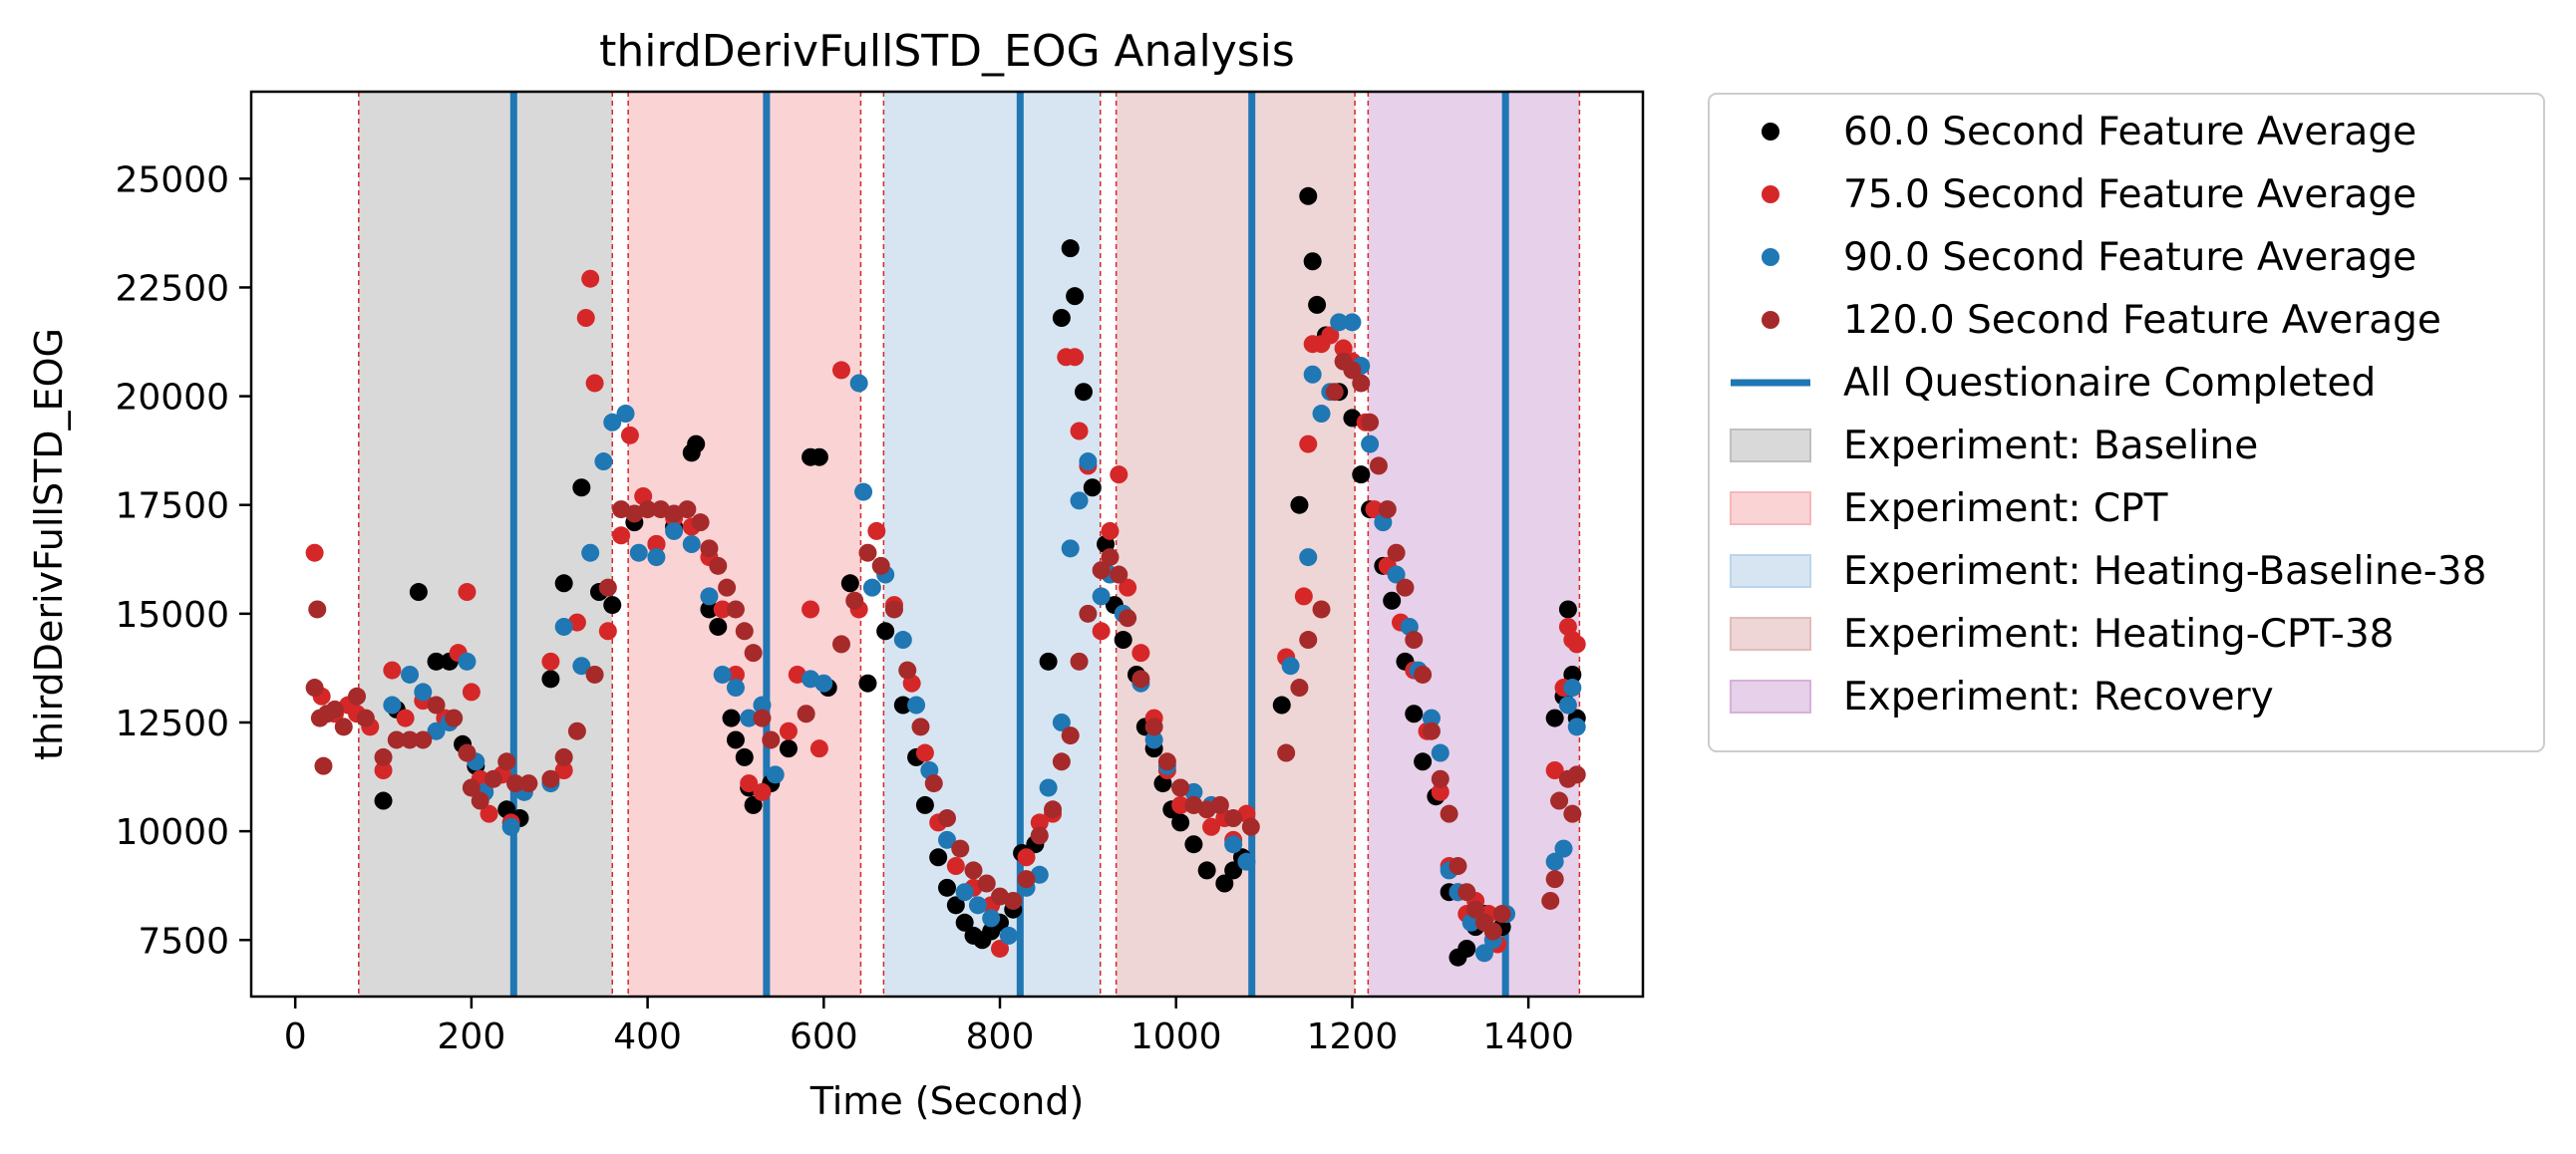  I want to click on y-tick-label-6: 22500, so click(172, 288).